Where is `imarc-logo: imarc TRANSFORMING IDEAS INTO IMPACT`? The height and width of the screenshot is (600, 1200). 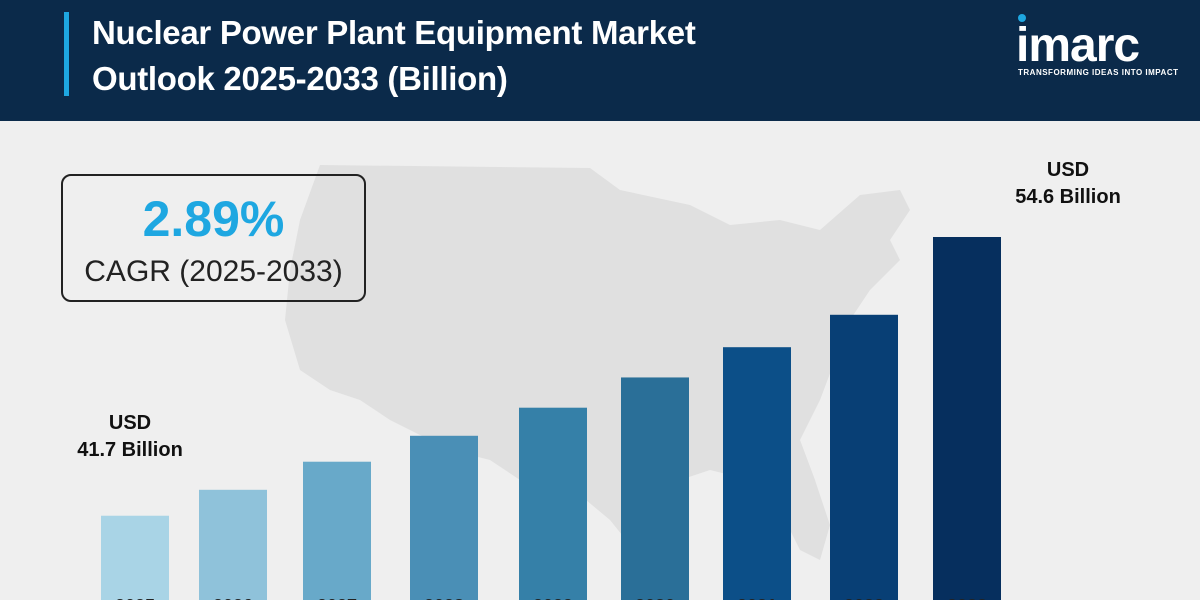 imarc-logo: imarc TRANSFORMING IDEAS INTO IMPACT is located at coordinates (1095, 49).